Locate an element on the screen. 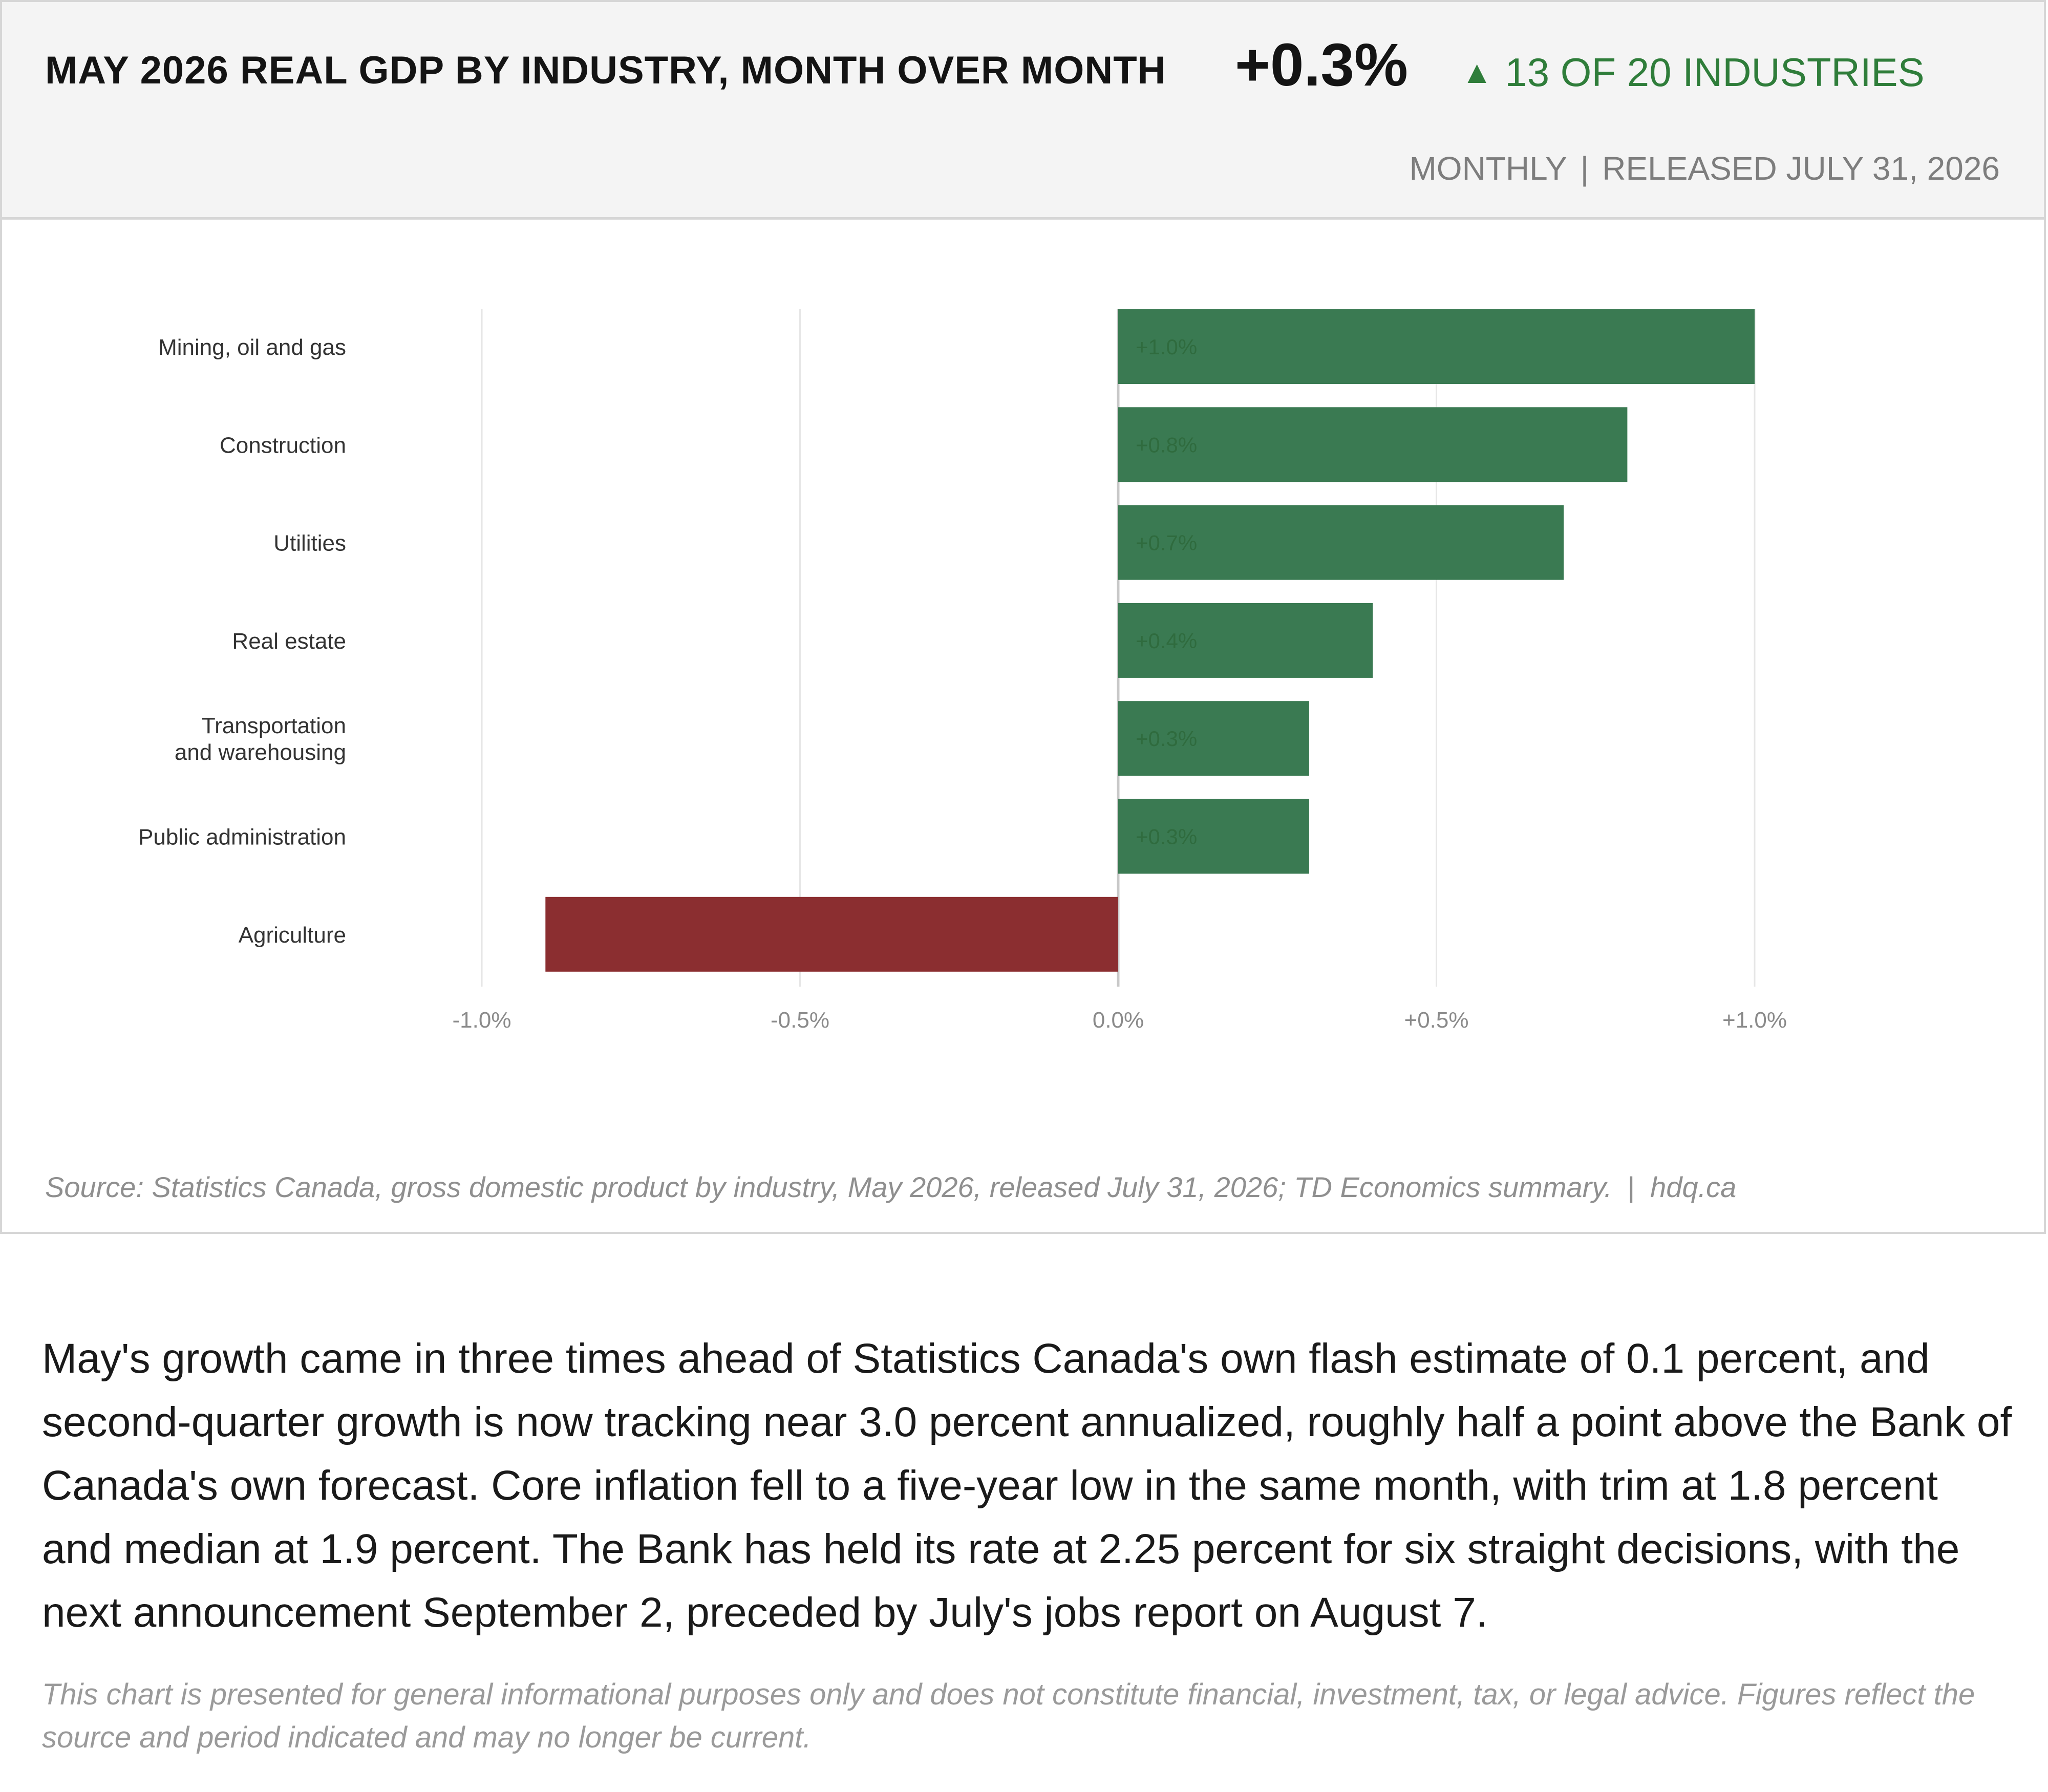 The image size is (2048, 1792). category-label: Real estate is located at coordinates (289, 641).